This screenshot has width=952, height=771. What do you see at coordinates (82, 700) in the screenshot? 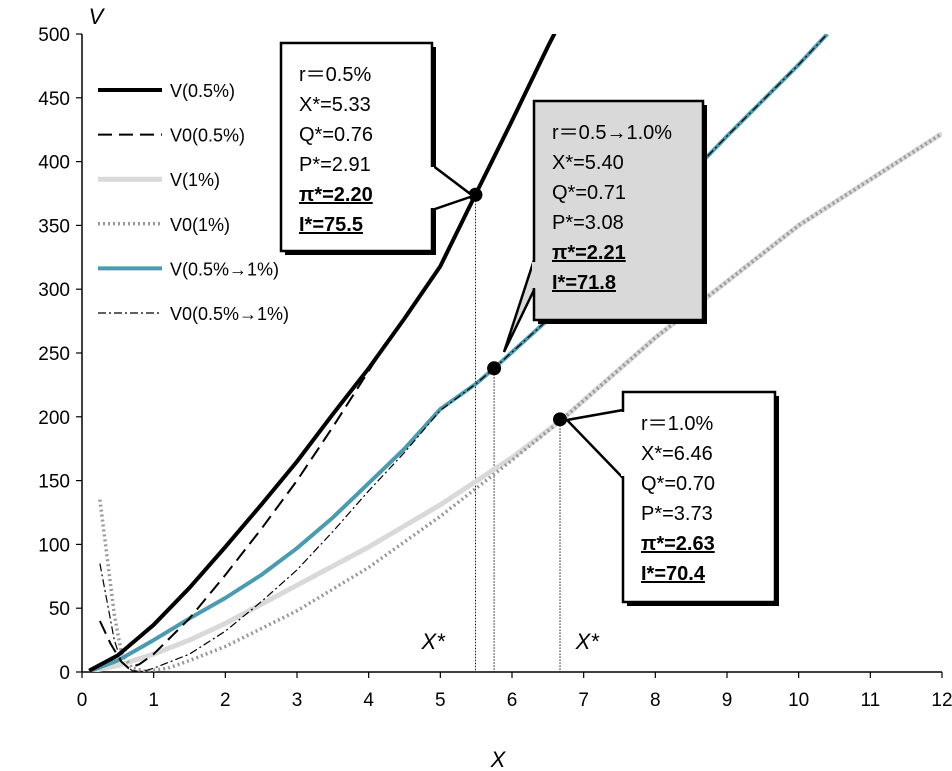
I see `x-tick-label: 0` at bounding box center [82, 700].